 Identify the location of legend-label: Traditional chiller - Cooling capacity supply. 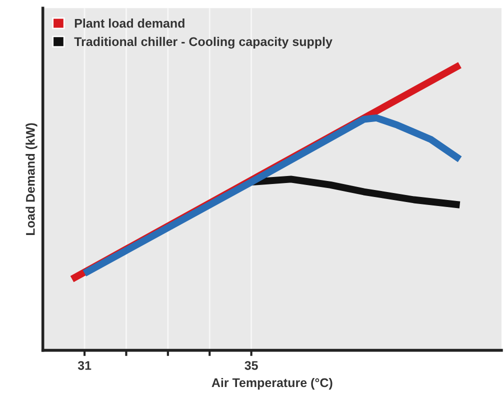
(203, 42).